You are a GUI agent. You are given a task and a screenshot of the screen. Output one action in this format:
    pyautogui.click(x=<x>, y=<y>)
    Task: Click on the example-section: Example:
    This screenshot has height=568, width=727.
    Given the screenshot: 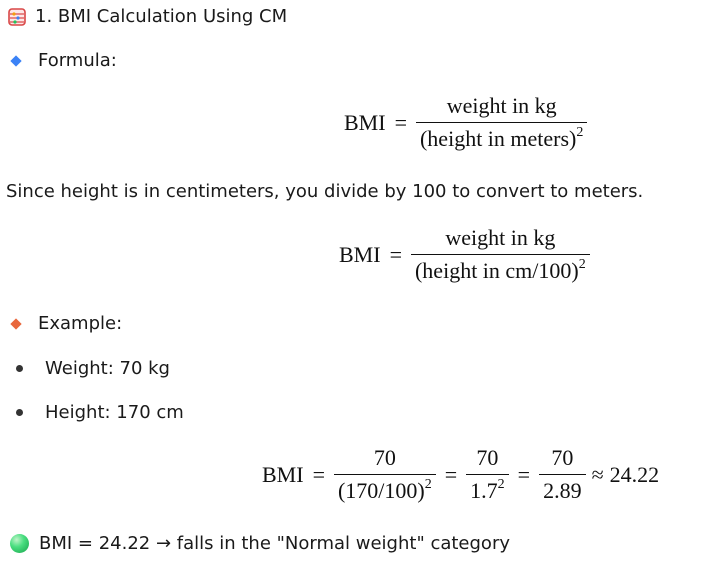 What is the action you would take?
    pyautogui.click(x=66, y=323)
    